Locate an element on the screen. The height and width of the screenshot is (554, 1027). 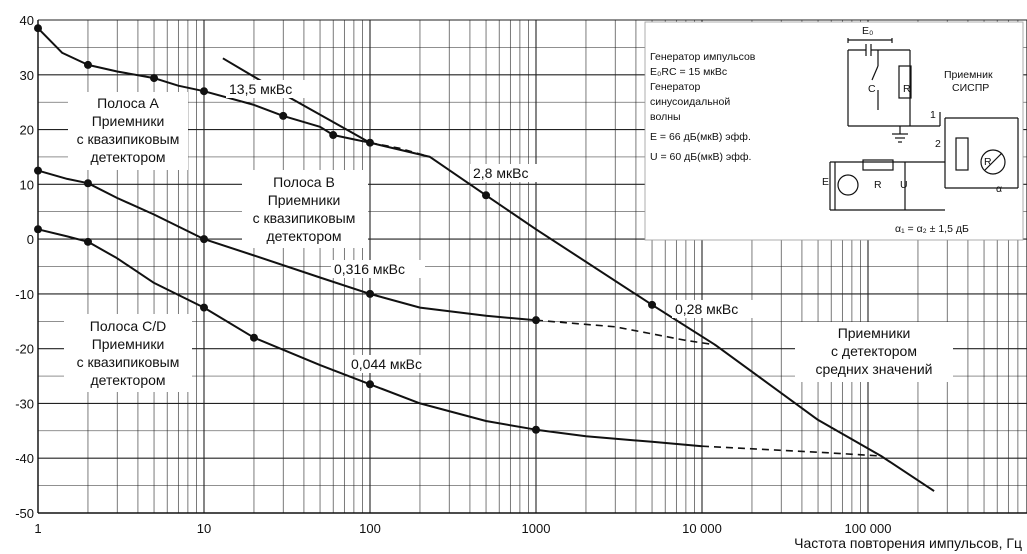
avg-bg is located at coordinates (874, 352).